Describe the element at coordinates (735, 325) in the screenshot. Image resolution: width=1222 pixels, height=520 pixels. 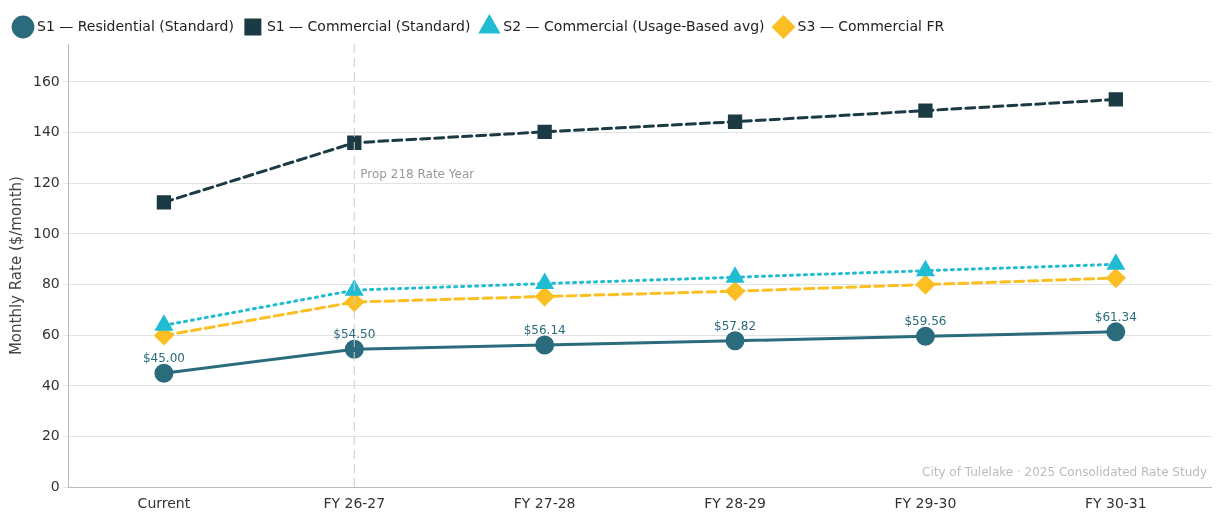
I see `data-label: $57.82` at that location.